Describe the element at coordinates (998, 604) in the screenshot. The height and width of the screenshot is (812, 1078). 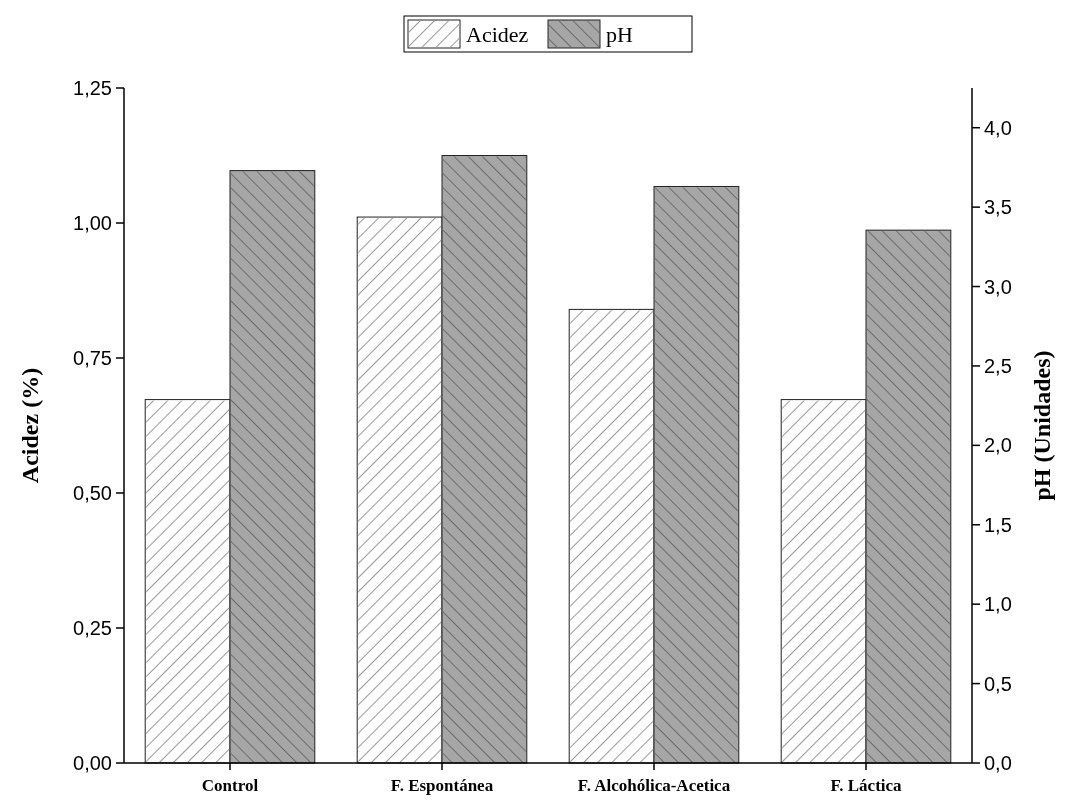
I see `y2-tick-label: 1,0` at that location.